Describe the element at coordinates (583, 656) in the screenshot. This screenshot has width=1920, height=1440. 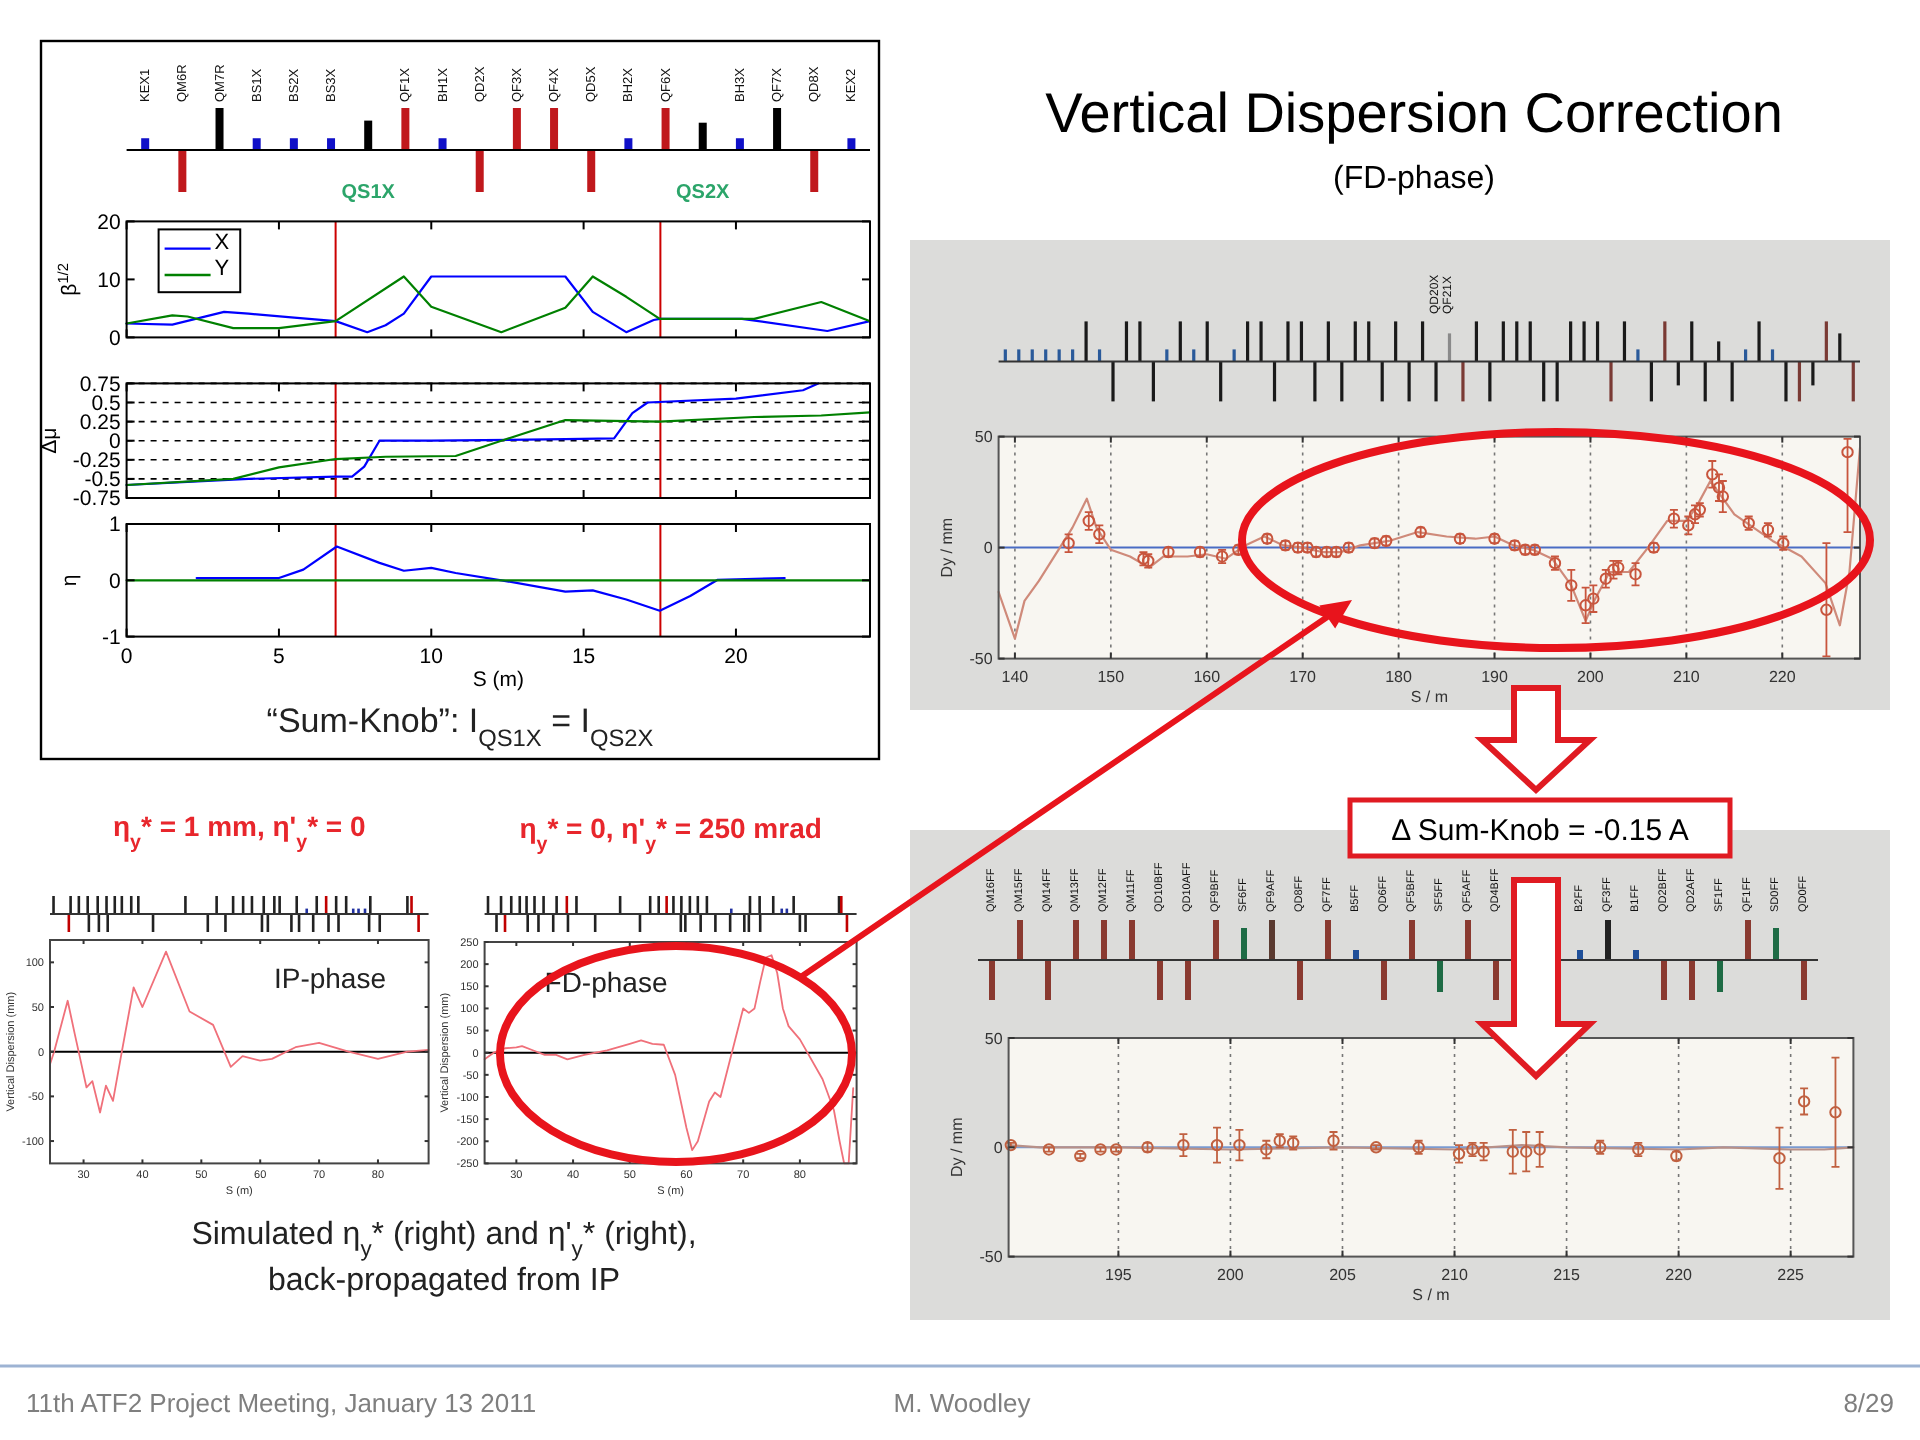
I see `x-tick-label: 15` at that location.